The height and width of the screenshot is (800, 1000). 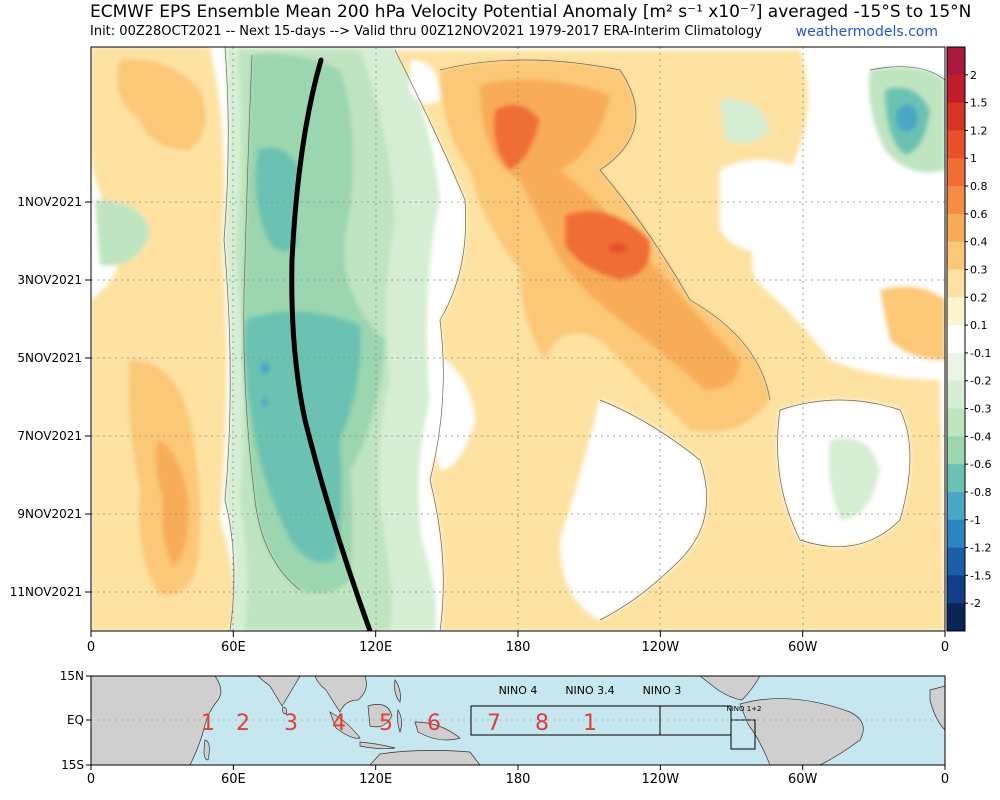 What do you see at coordinates (291, 723) in the screenshot?
I see `mjo-phase-number: 3` at bounding box center [291, 723].